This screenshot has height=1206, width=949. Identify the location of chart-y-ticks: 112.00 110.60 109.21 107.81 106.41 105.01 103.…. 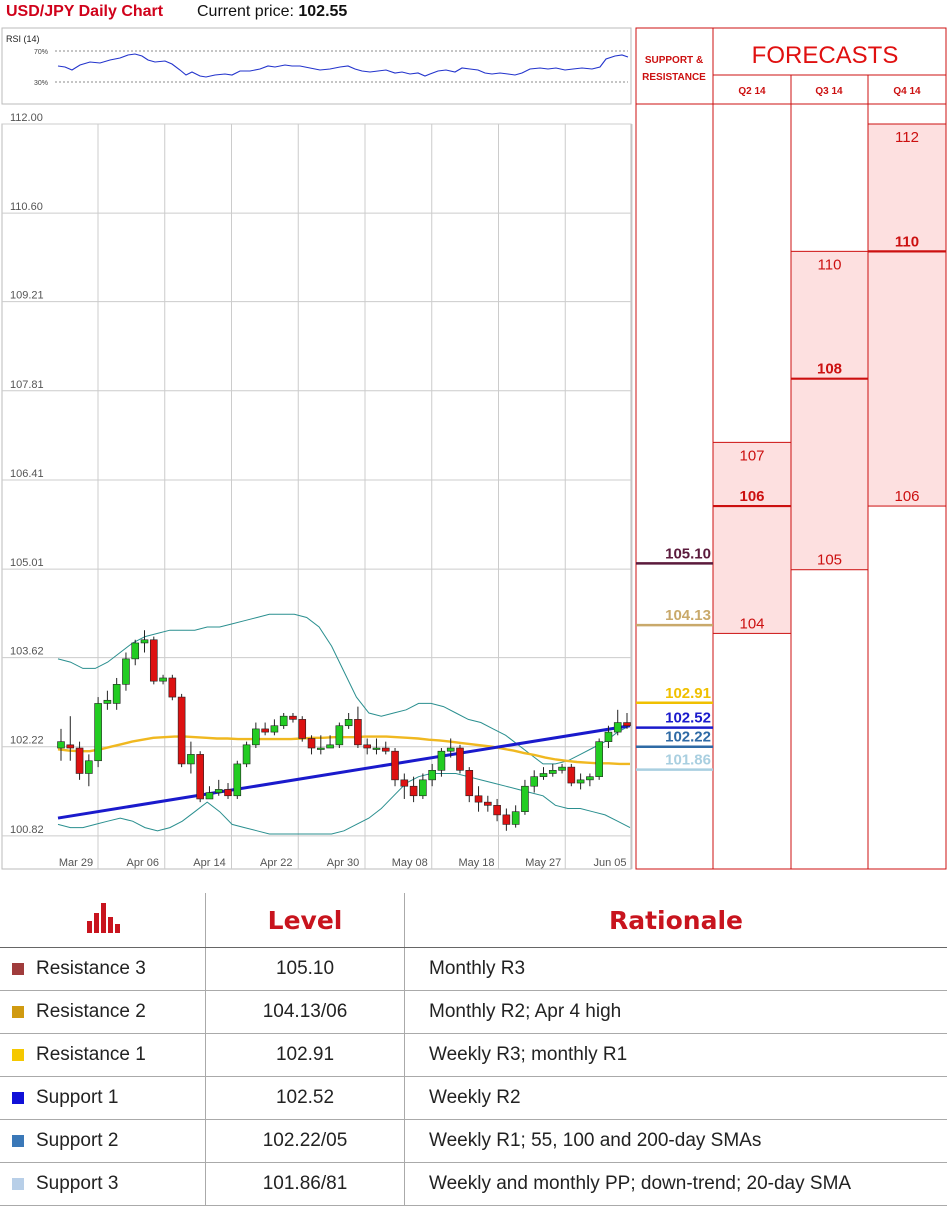
(27, 474).